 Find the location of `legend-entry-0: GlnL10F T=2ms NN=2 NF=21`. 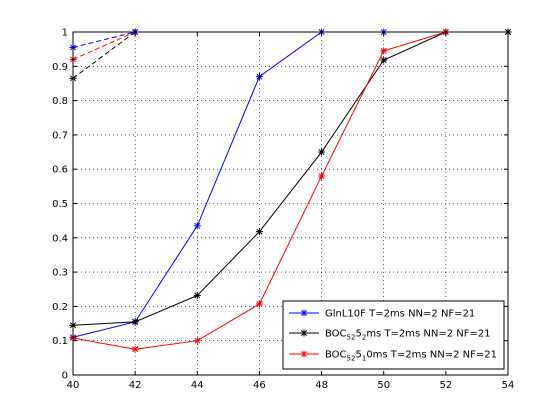

legend-entry-0: GlnL10F T=2ms NN=2 NF=21 is located at coordinates (400, 314).